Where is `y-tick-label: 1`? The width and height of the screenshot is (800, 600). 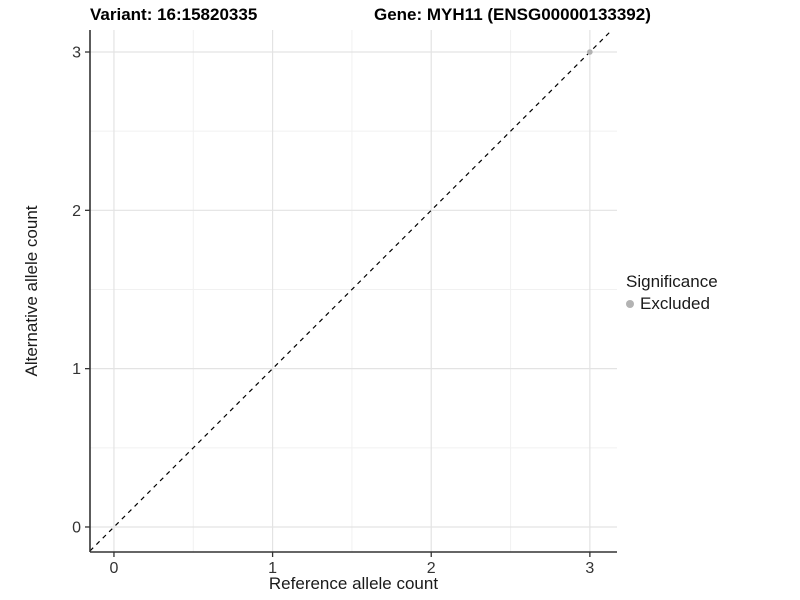 y-tick-label: 1 is located at coordinates (76, 369).